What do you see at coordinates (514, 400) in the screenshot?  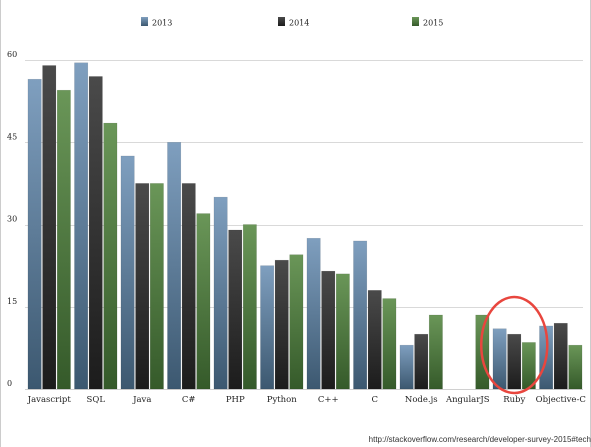 I see `x-tick-label: Ruby` at bounding box center [514, 400].